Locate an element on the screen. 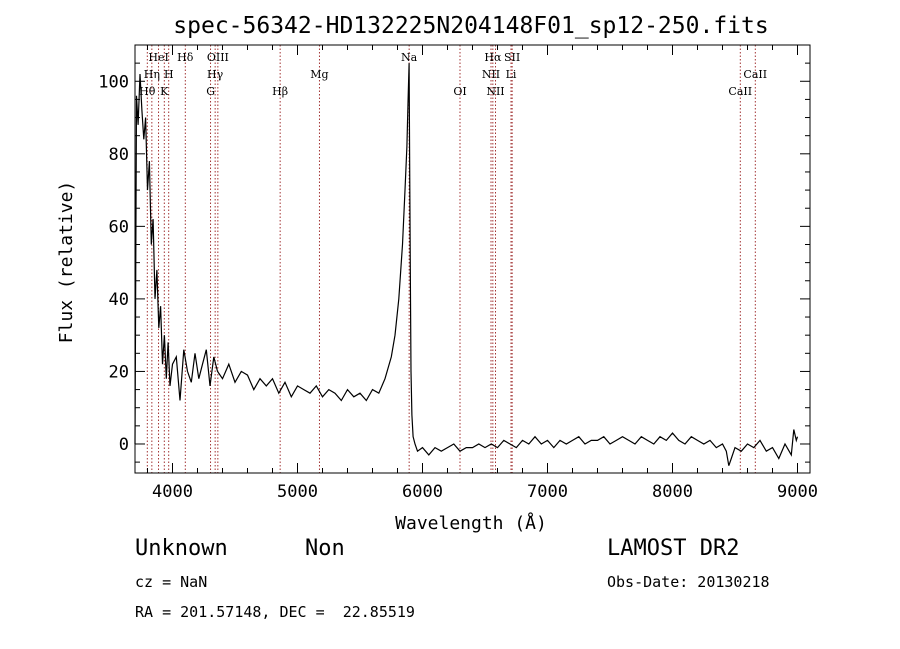  redshift-cz: cz = NaN is located at coordinates (171, 582).